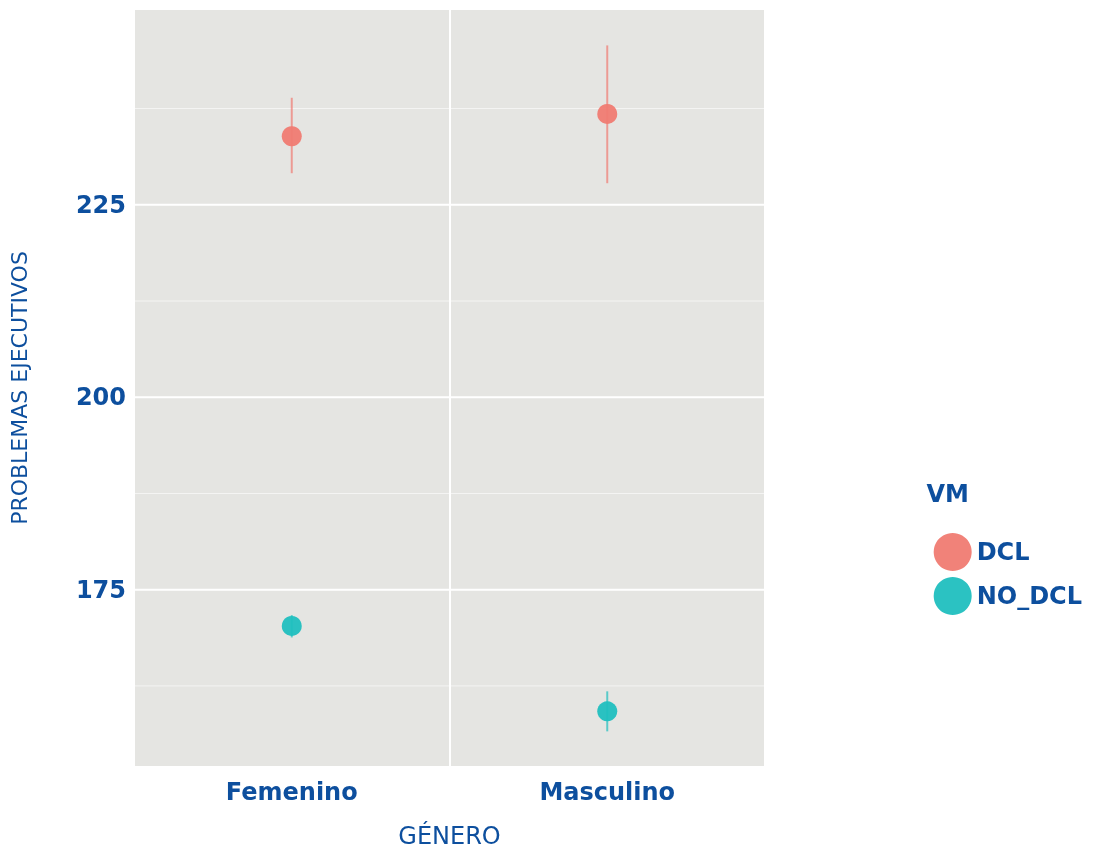  I want to click on legend-label: DCL, so click(1003, 552).